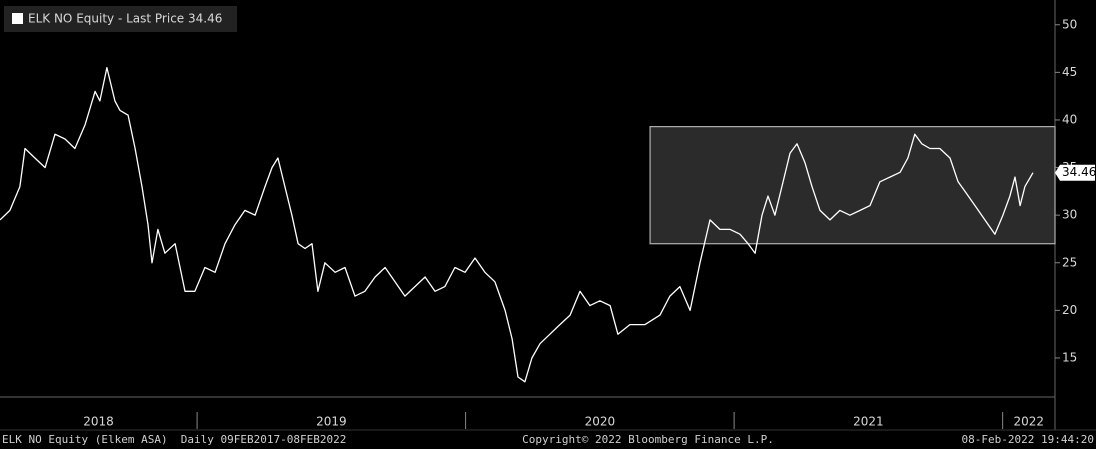 Image resolution: width=1096 pixels, height=449 pixels. Describe the element at coordinates (1029, 422) in the screenshot. I see `x-tick-label: 2022` at that location.